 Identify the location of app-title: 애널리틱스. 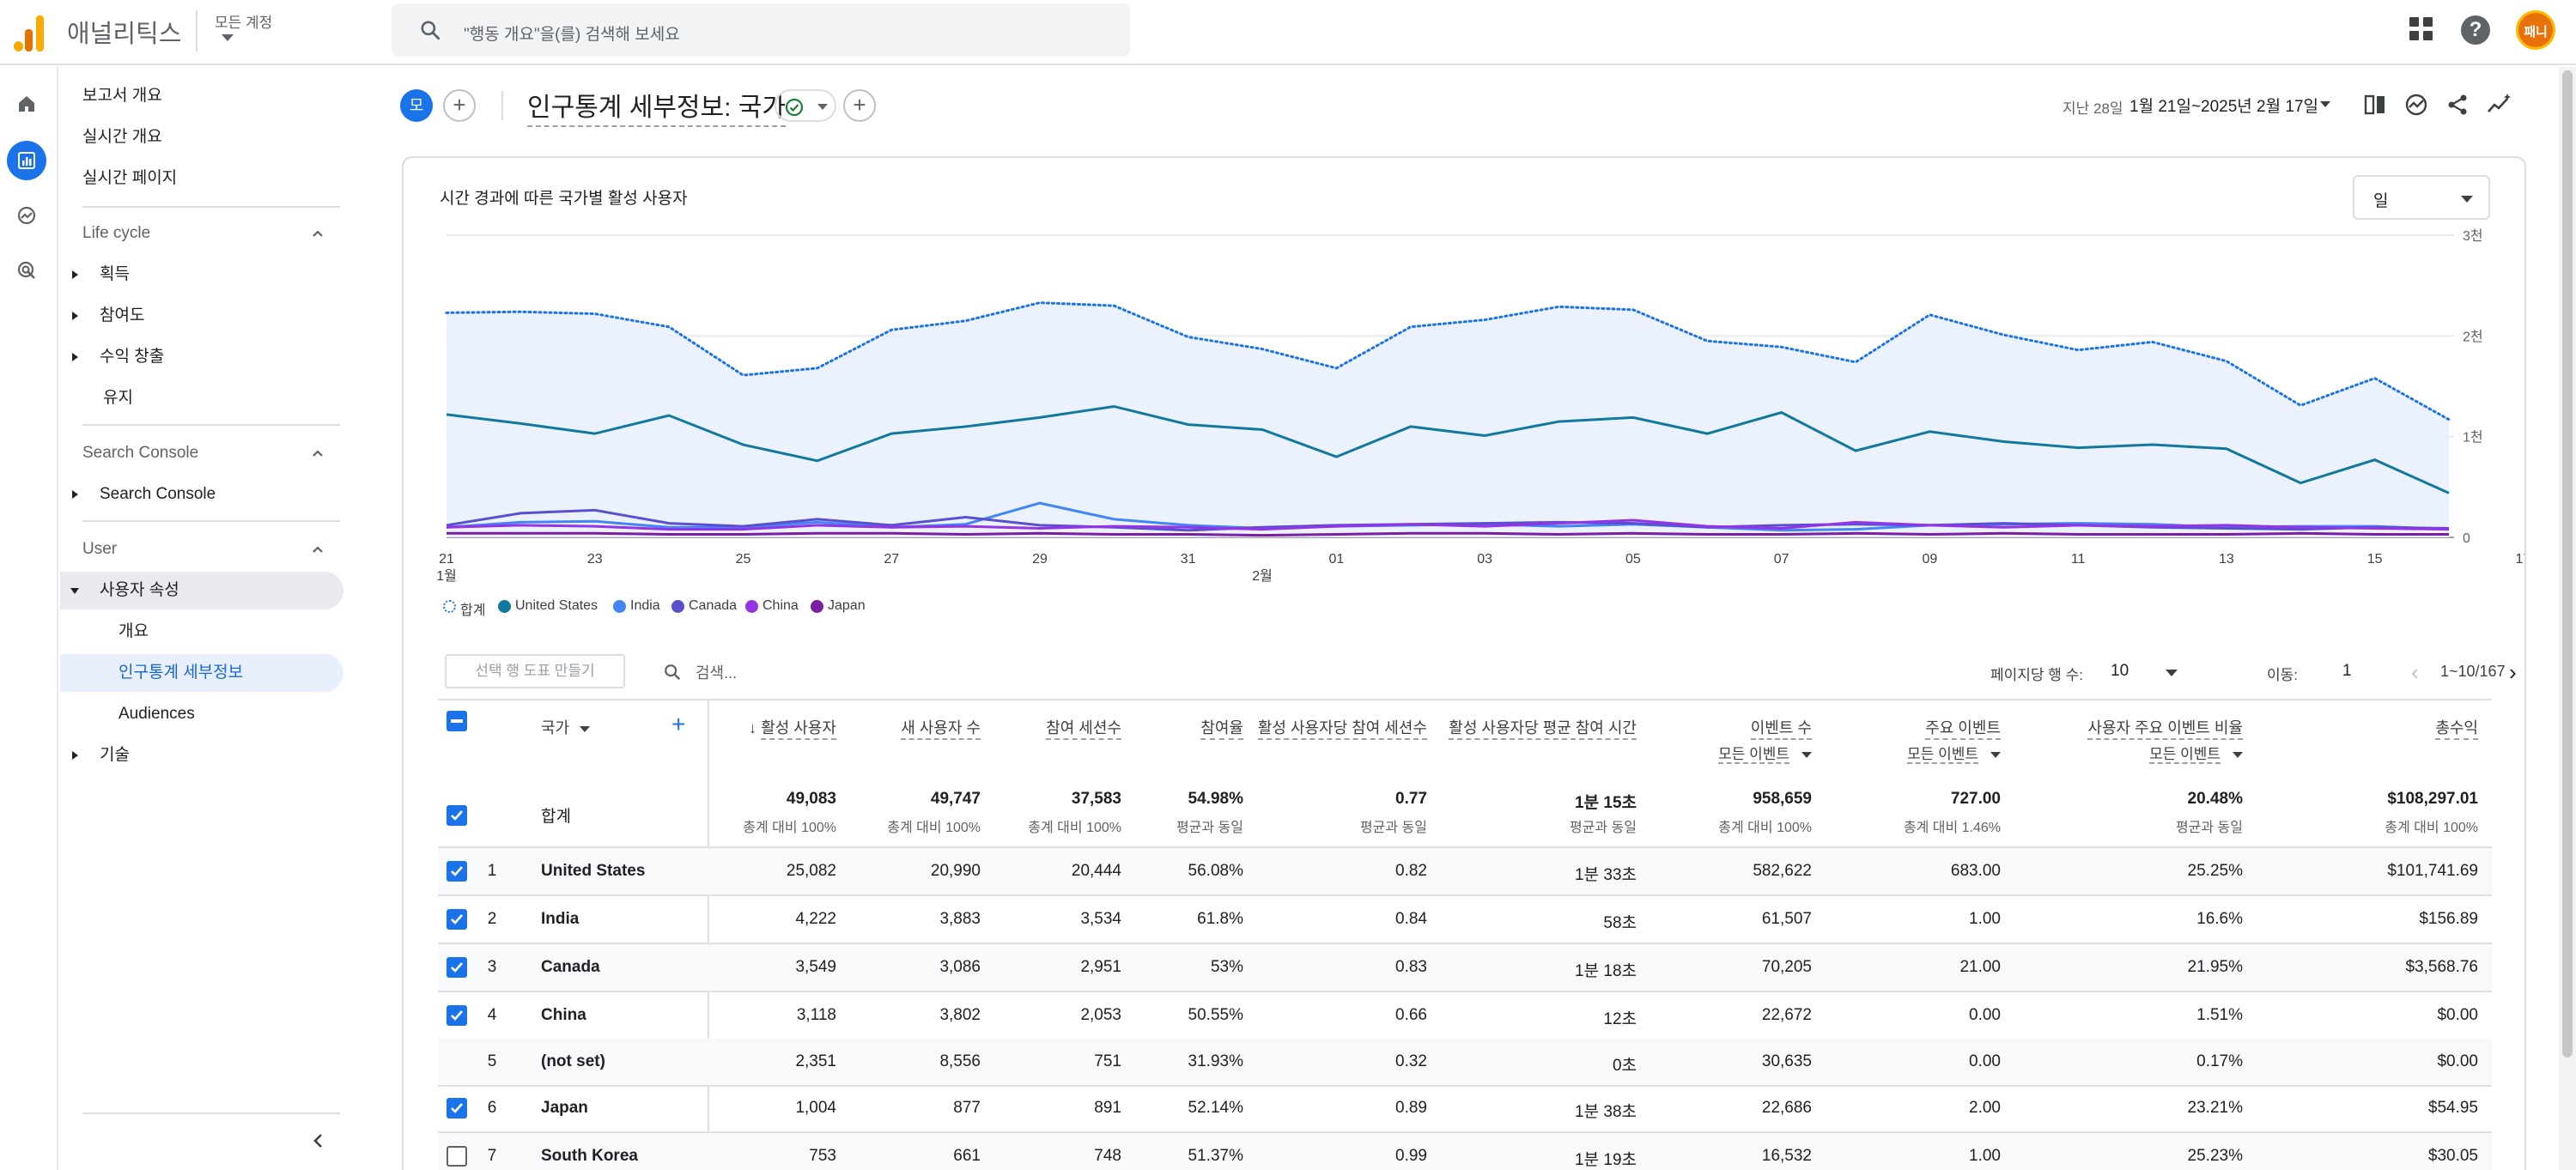
(124, 35).